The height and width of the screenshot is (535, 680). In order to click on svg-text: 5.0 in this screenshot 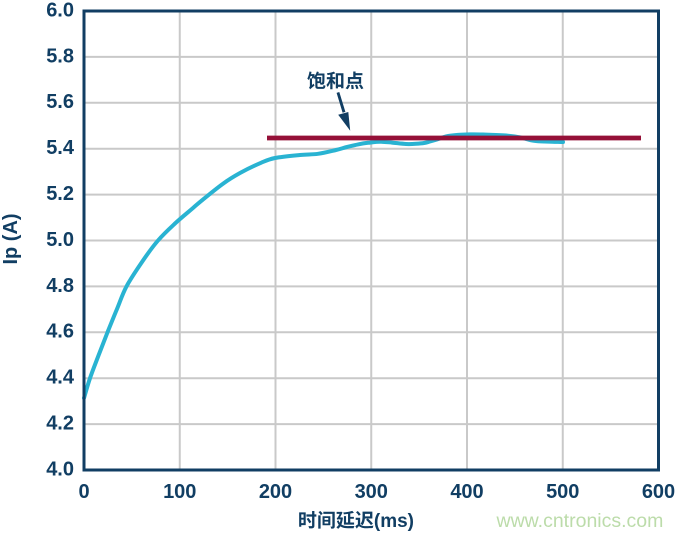, I will do `click(60, 240)`.